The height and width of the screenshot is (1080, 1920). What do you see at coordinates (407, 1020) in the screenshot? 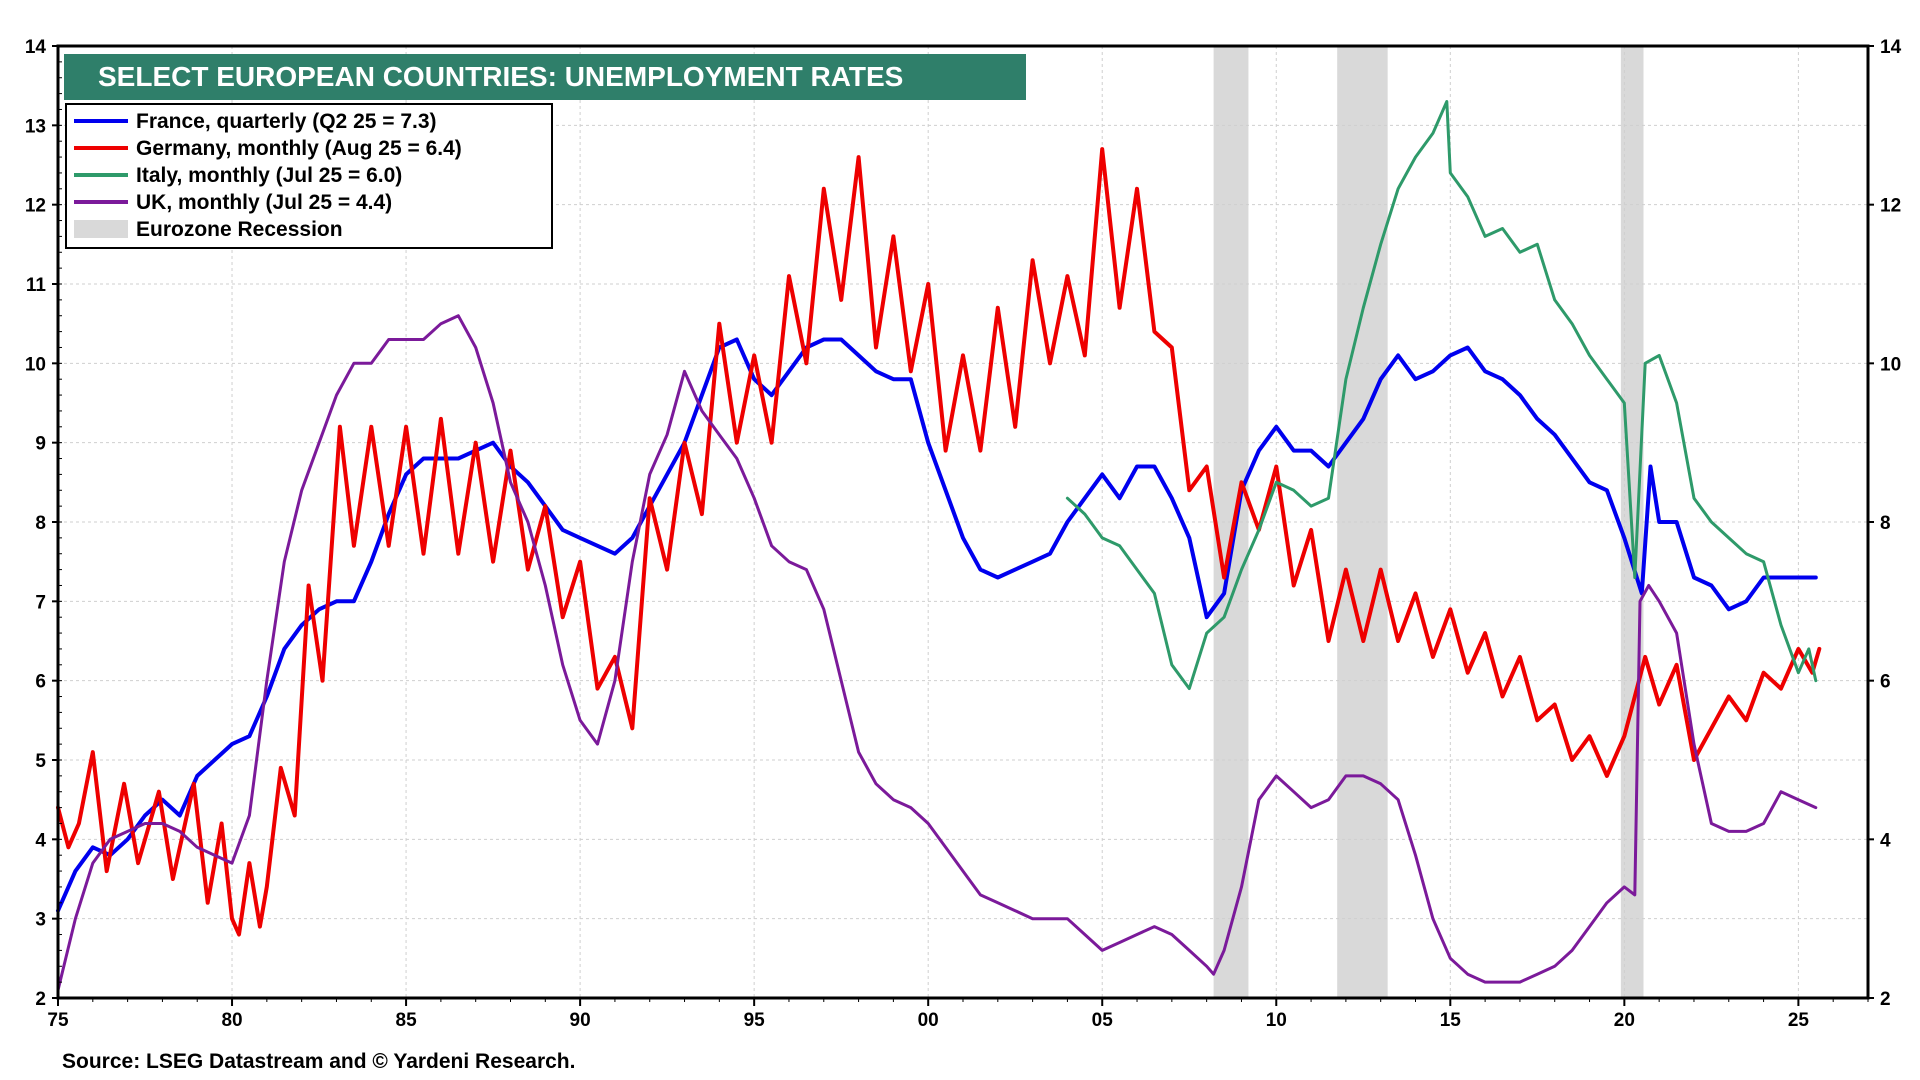
I see `x-tick-label: 85` at bounding box center [407, 1020].